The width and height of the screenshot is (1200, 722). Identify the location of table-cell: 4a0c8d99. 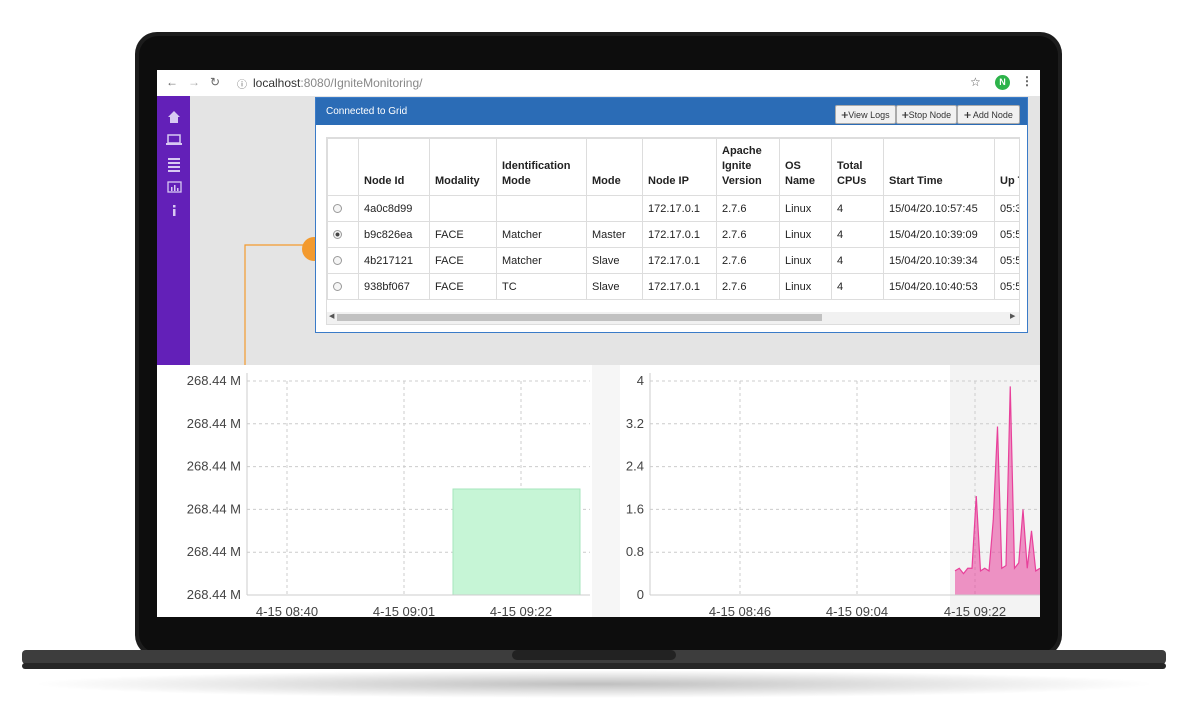
(394, 208).